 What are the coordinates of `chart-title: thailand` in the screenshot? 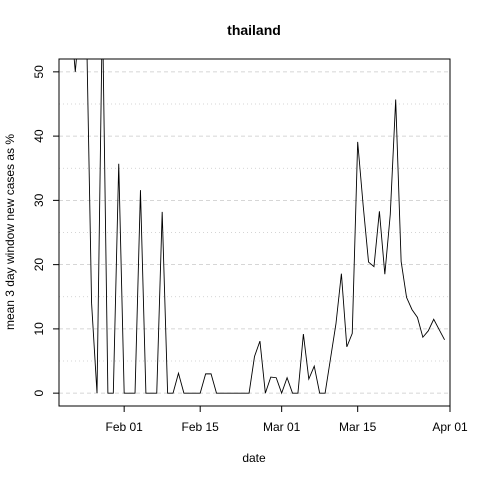 It's located at (254, 30).